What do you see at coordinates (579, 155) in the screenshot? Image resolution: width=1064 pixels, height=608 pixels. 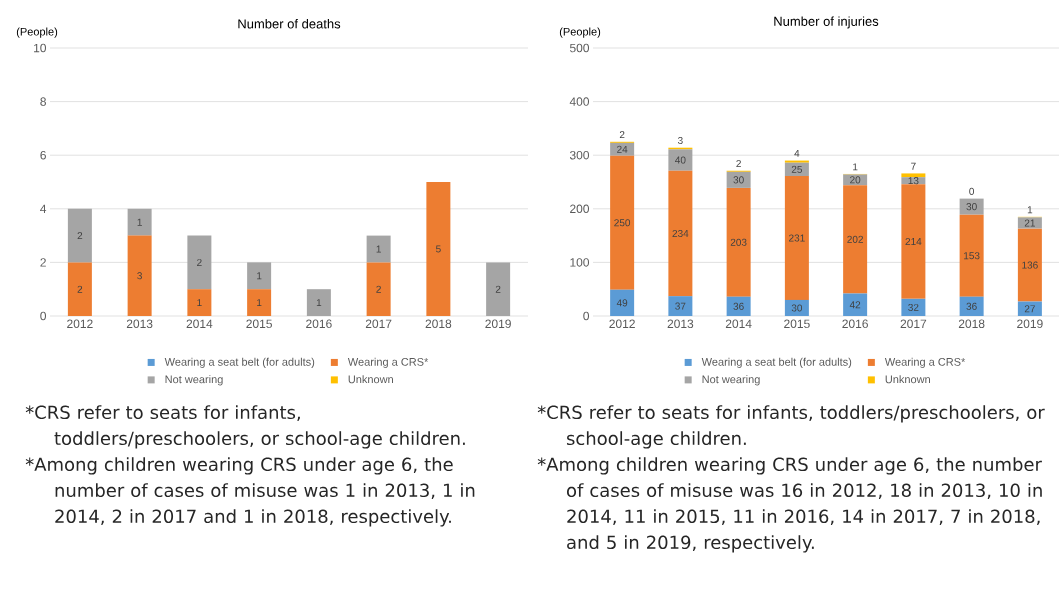 I see `y-tick-label: 300` at bounding box center [579, 155].